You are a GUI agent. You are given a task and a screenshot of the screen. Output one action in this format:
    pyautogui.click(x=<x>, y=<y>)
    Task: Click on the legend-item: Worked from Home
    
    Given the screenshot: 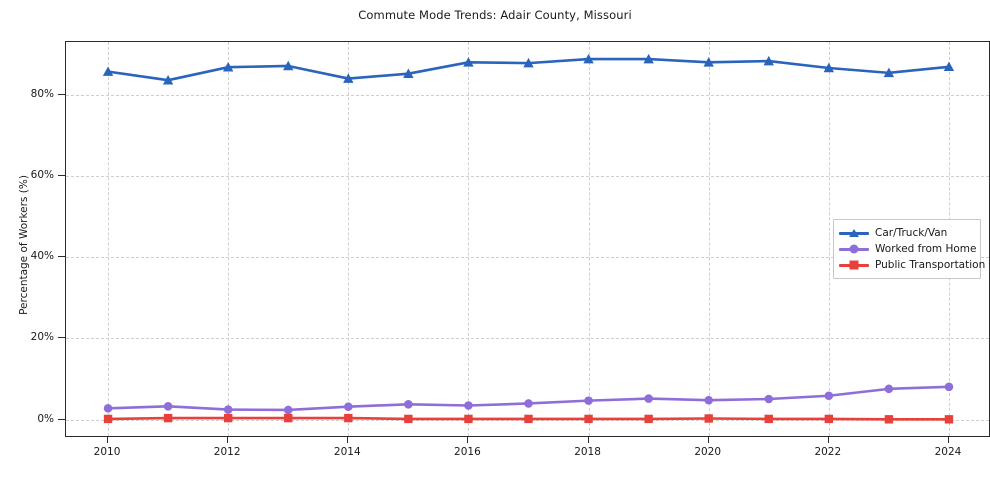 What is the action you would take?
    pyautogui.click(x=908, y=249)
    